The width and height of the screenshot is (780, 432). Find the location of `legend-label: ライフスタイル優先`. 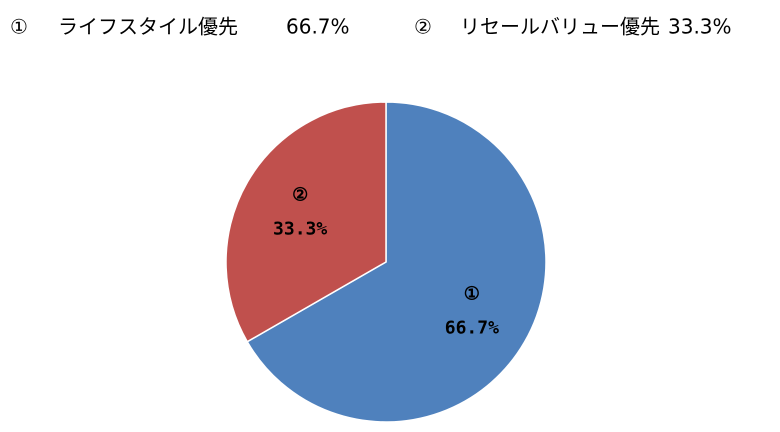

legend-label: ライフスタイル優先 is located at coordinates (148, 27).